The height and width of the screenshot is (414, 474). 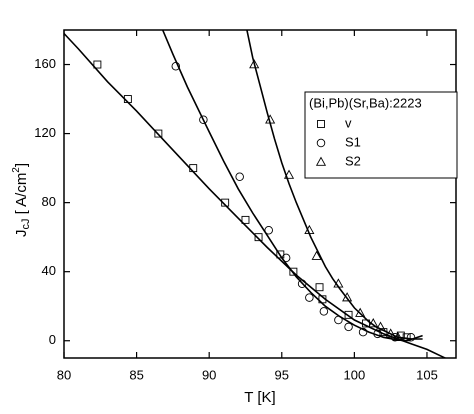 What do you see at coordinates (136, 374) in the screenshot?
I see `x-tick-label: 85` at bounding box center [136, 374].